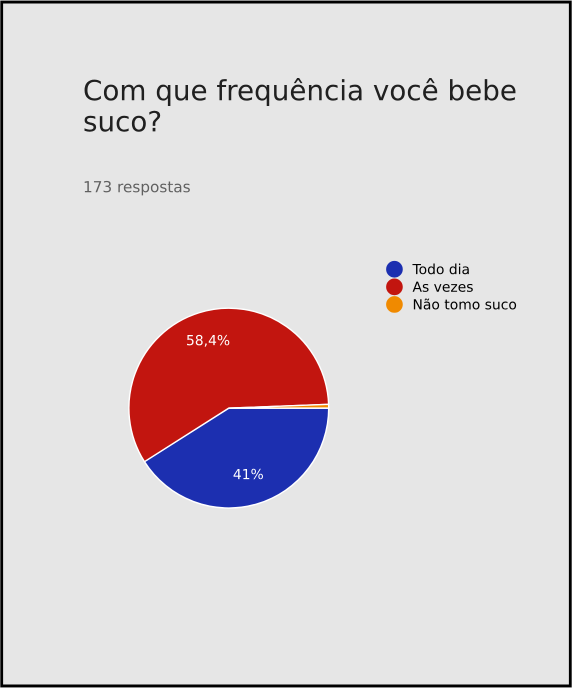  I want to click on data-label: 41%, so click(248, 474).